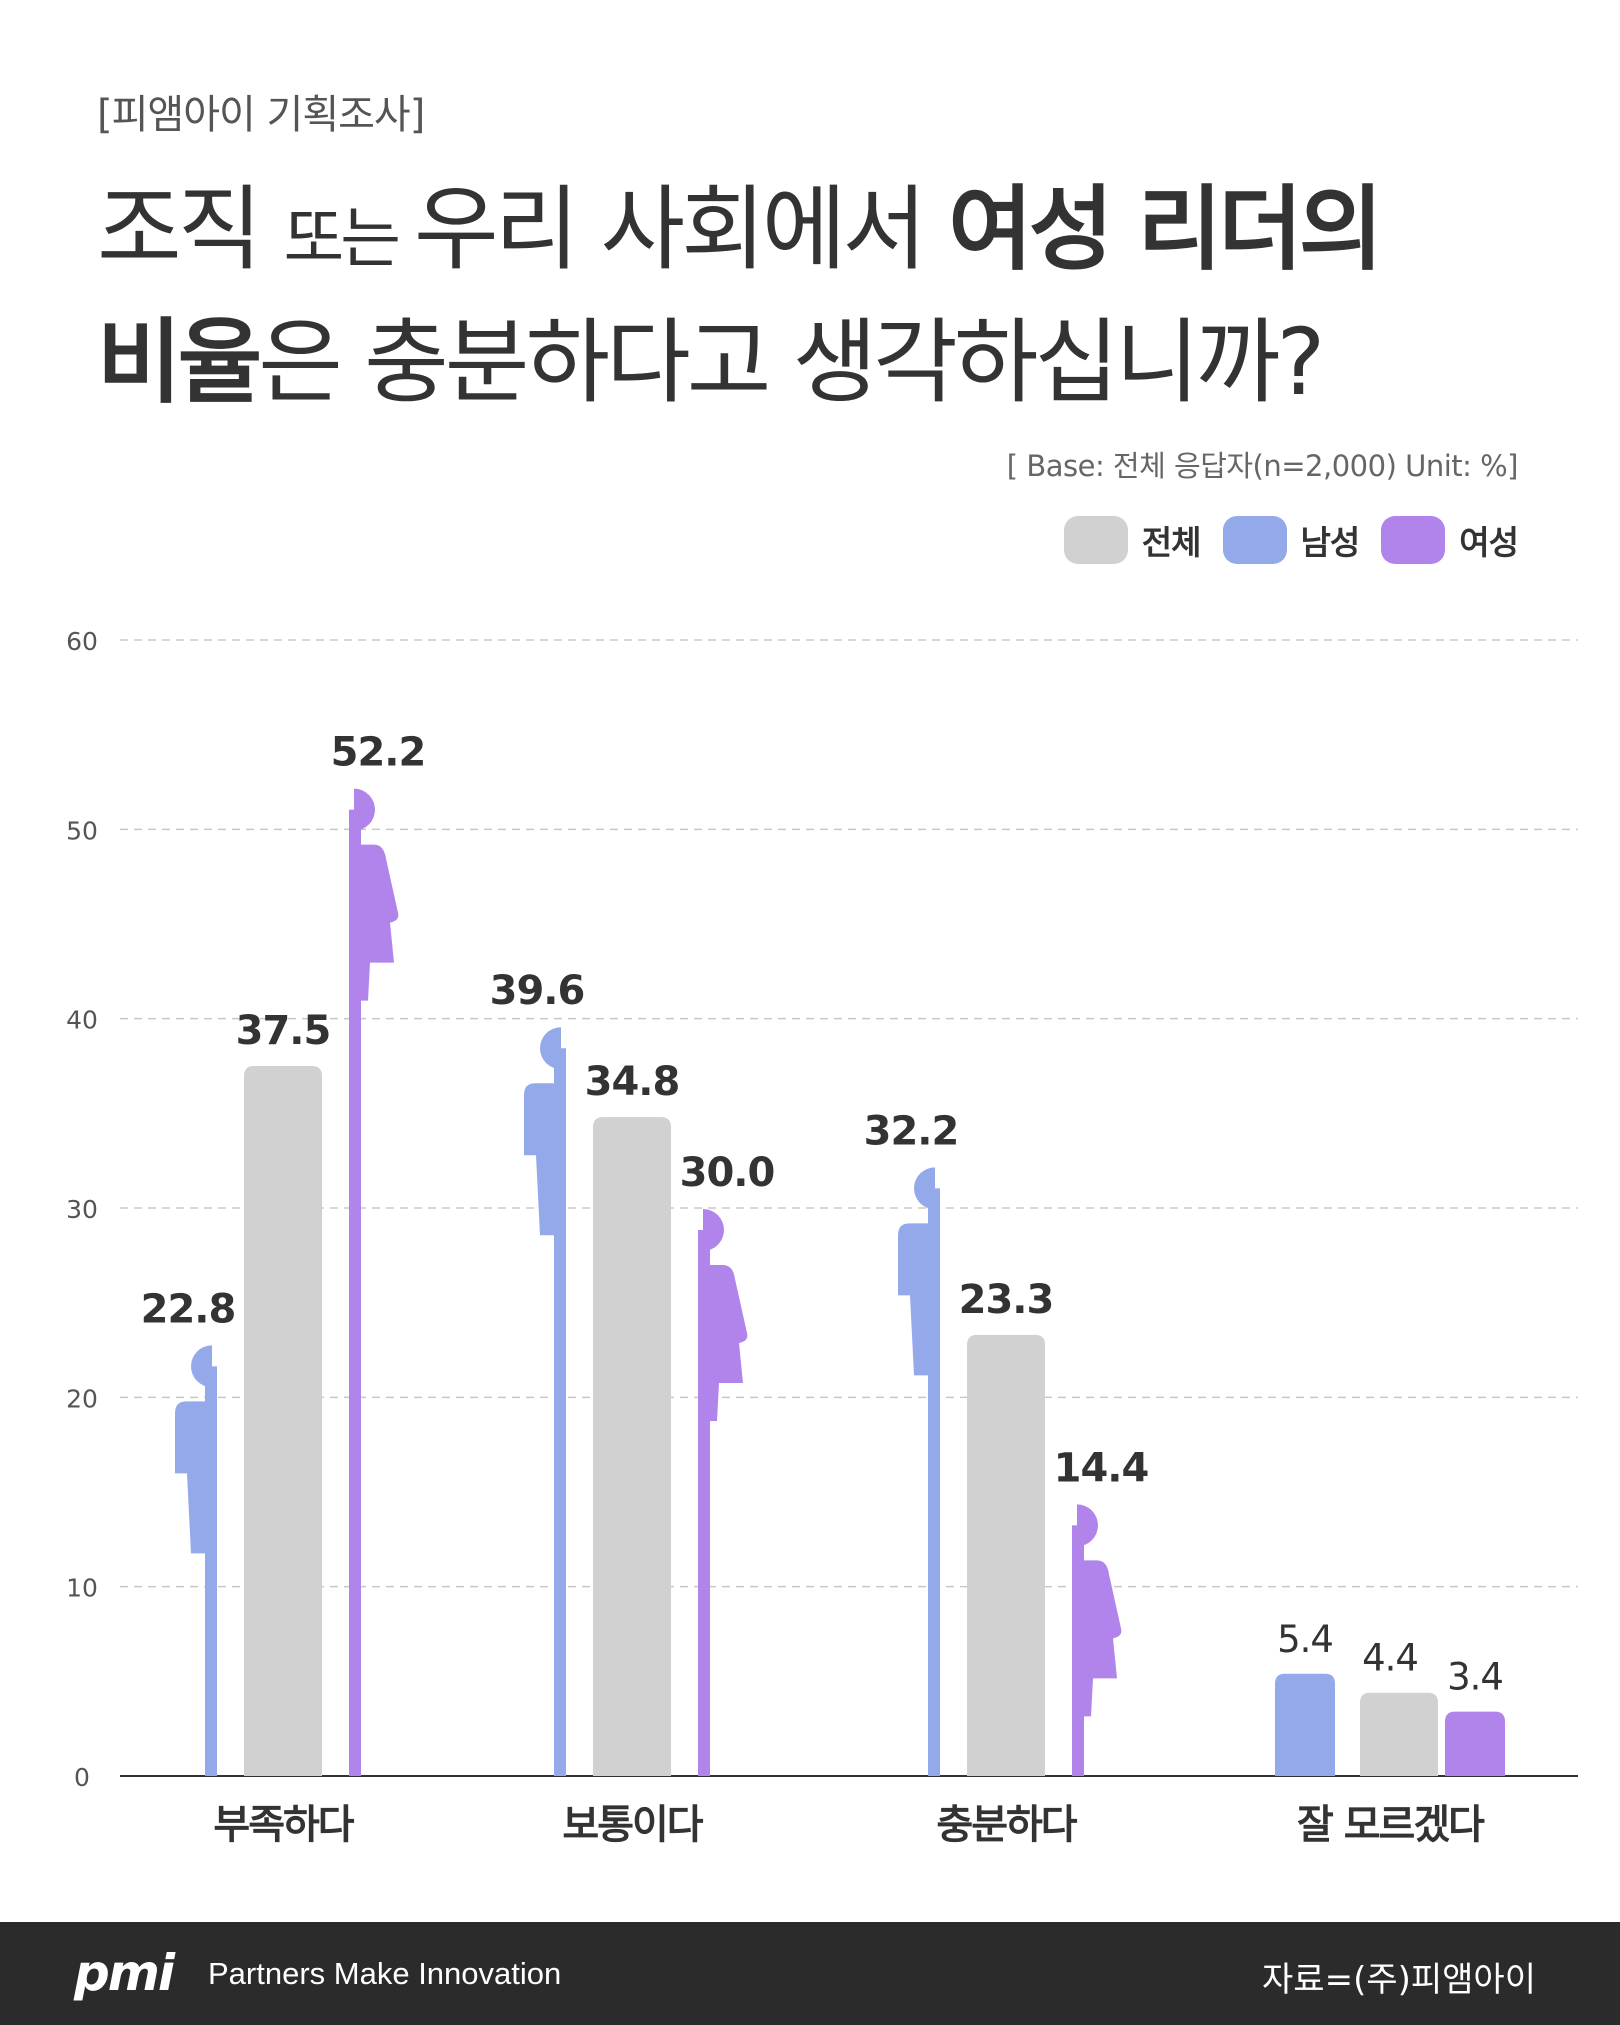 The width and height of the screenshot is (1620, 2025). I want to click on female-value-label-1: 30.0, so click(727, 1173).